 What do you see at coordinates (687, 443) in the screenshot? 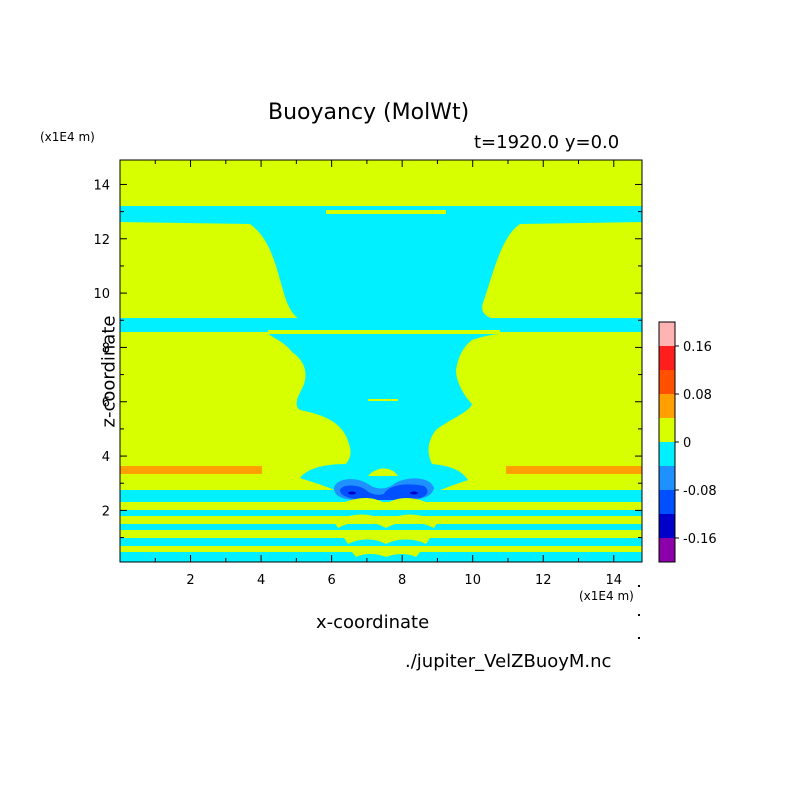
I see `colorbar-tick-label: 0` at bounding box center [687, 443].